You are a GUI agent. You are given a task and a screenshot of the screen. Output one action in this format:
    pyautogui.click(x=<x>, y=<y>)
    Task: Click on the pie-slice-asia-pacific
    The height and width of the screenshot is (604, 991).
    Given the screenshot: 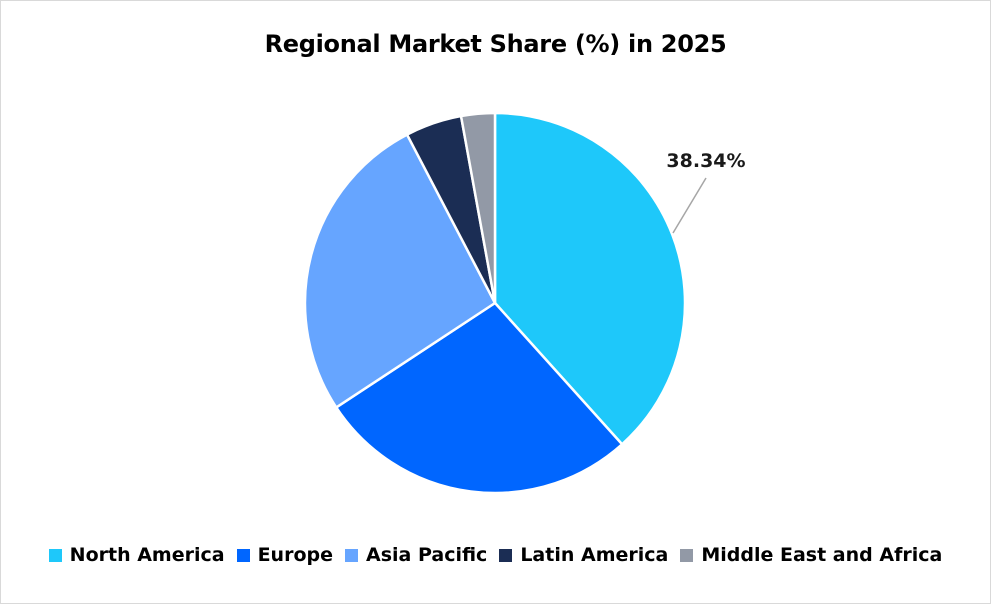 What is the action you would take?
    pyautogui.click(x=400, y=271)
    